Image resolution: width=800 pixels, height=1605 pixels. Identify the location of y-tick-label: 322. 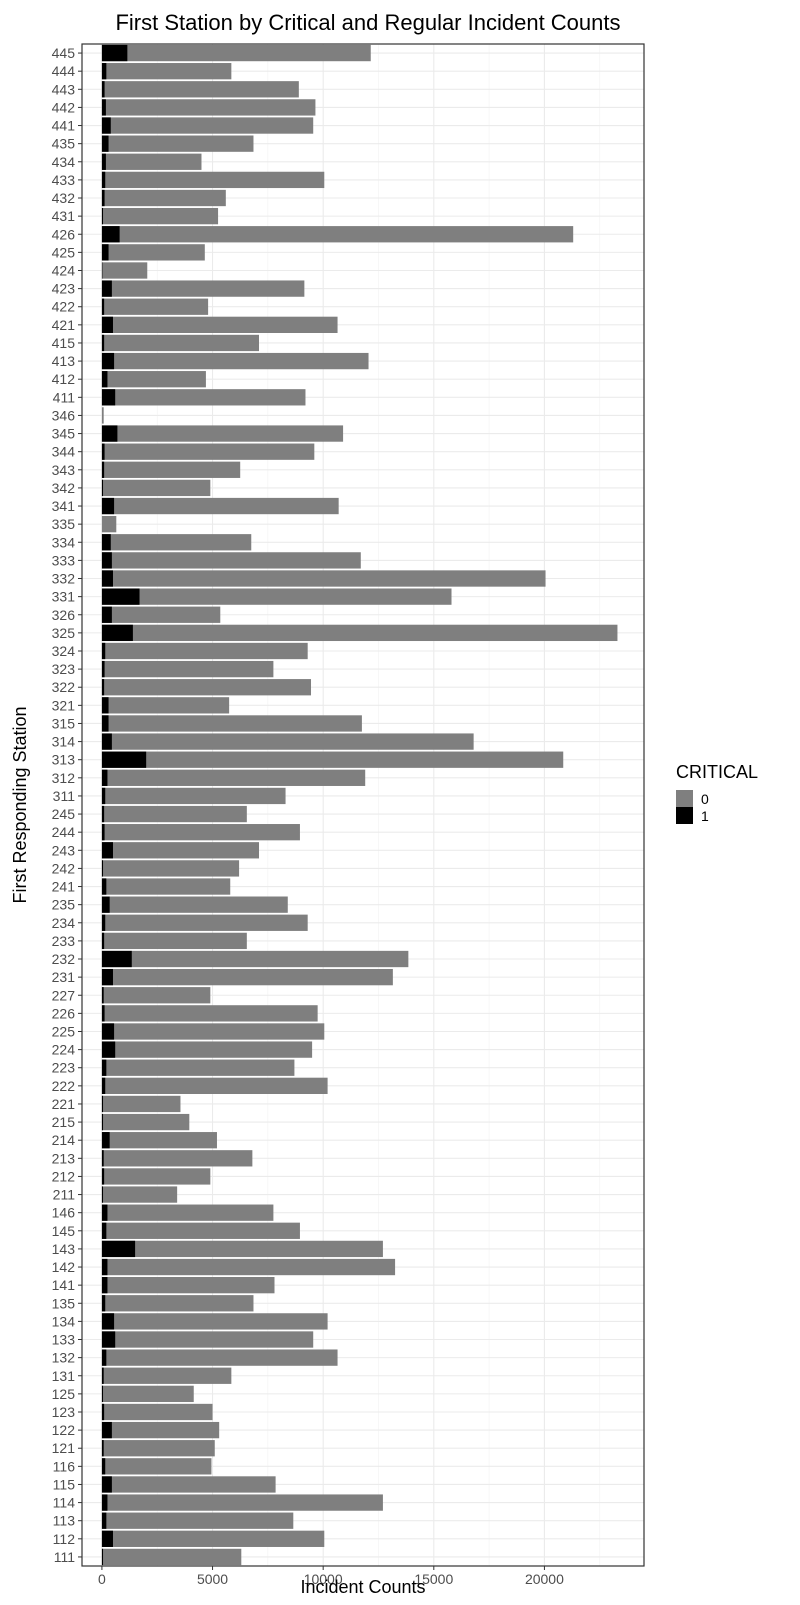
(64, 687).